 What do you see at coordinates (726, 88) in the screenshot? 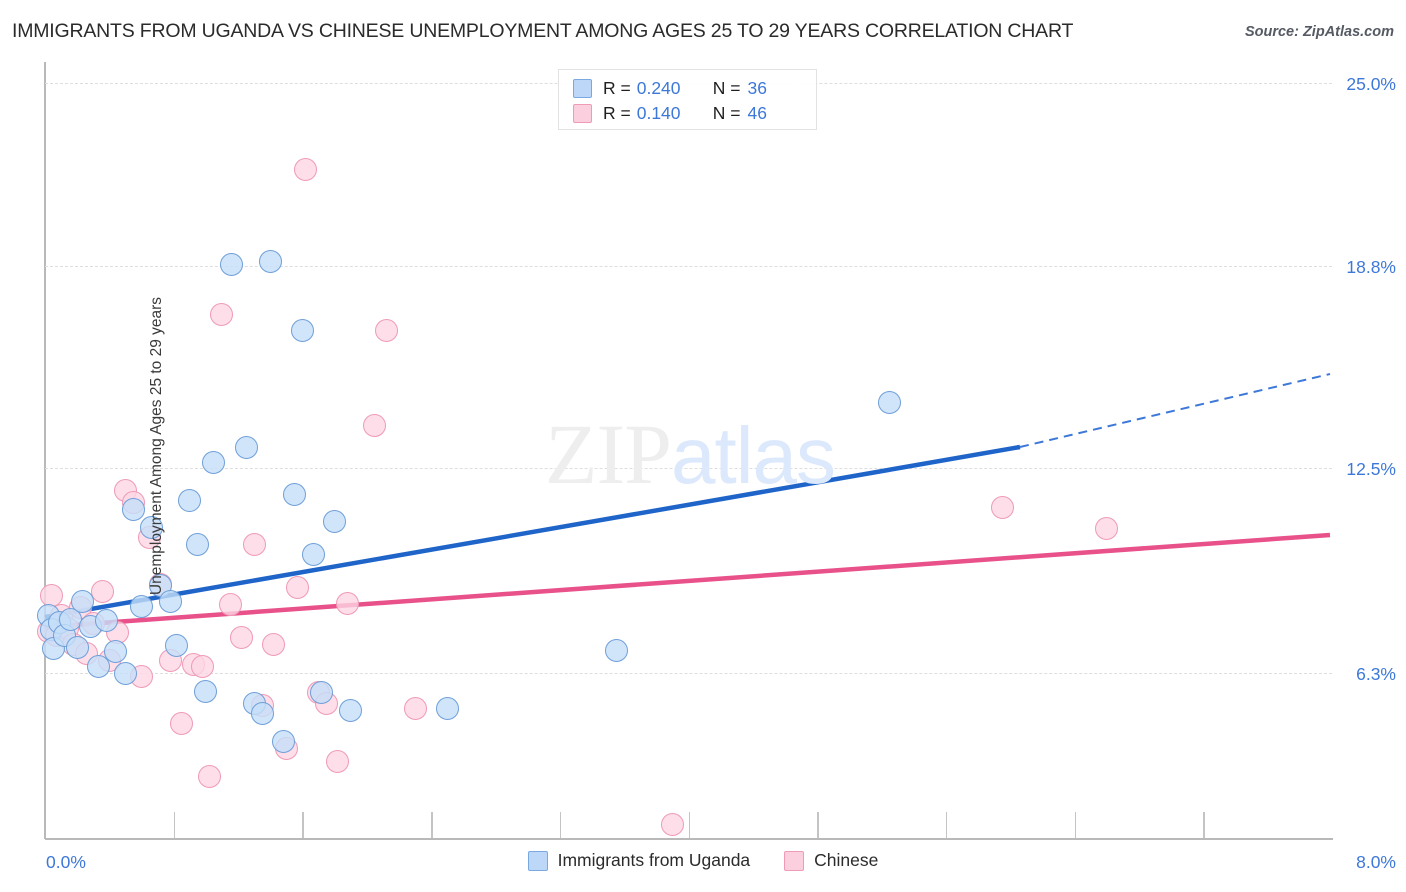
I see `n-label-uganda: N =` at bounding box center [726, 88].